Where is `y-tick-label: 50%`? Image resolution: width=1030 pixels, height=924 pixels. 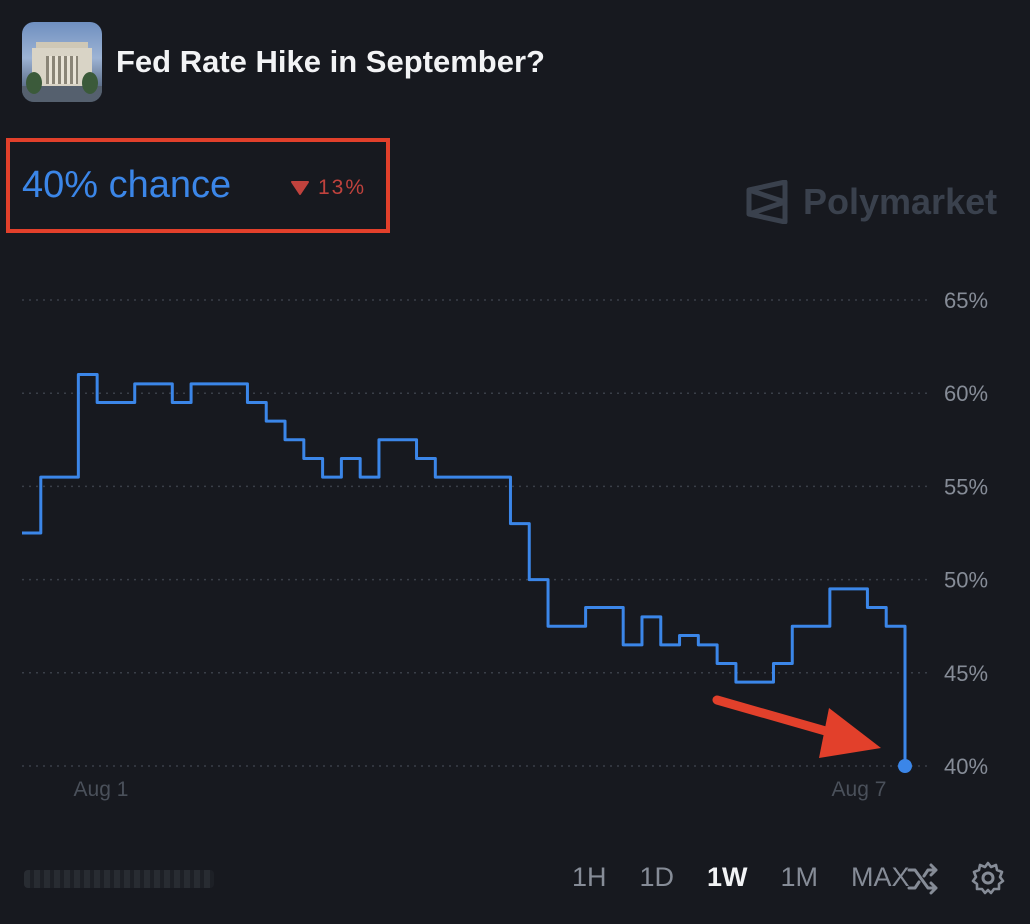
y-tick-label: 50% is located at coordinates (966, 580).